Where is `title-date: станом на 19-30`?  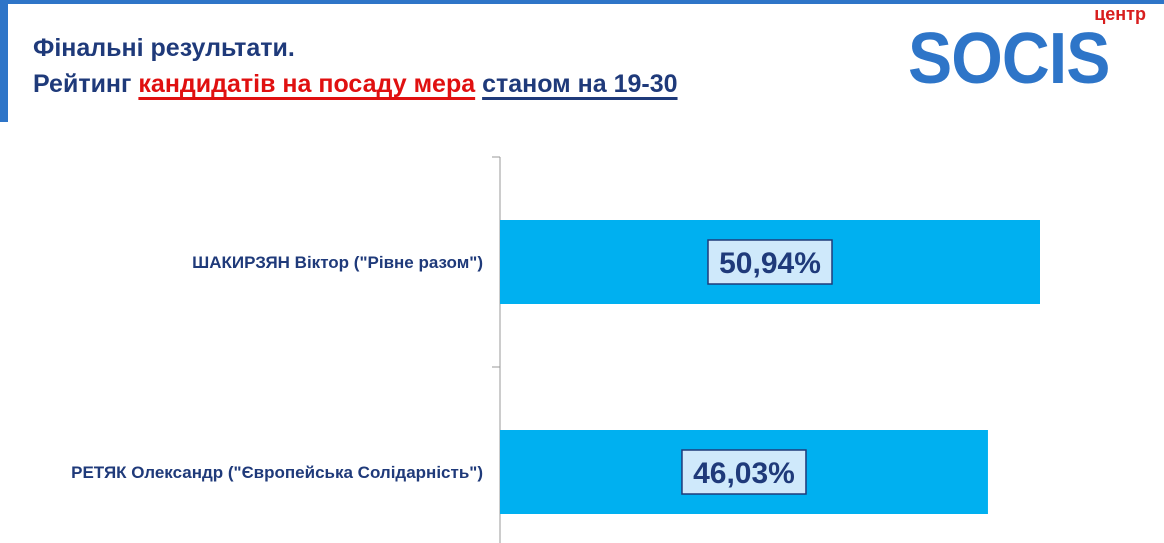 title-date: станом на 19-30 is located at coordinates (580, 84).